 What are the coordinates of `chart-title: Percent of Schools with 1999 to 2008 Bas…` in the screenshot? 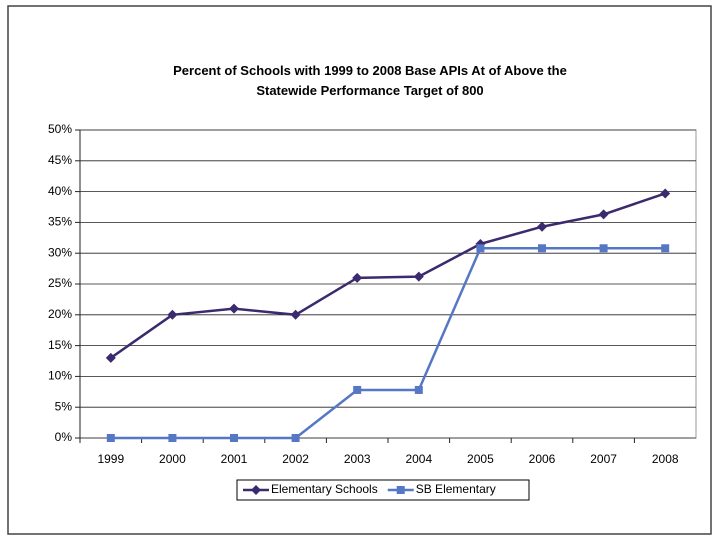 It's located at (370, 80).